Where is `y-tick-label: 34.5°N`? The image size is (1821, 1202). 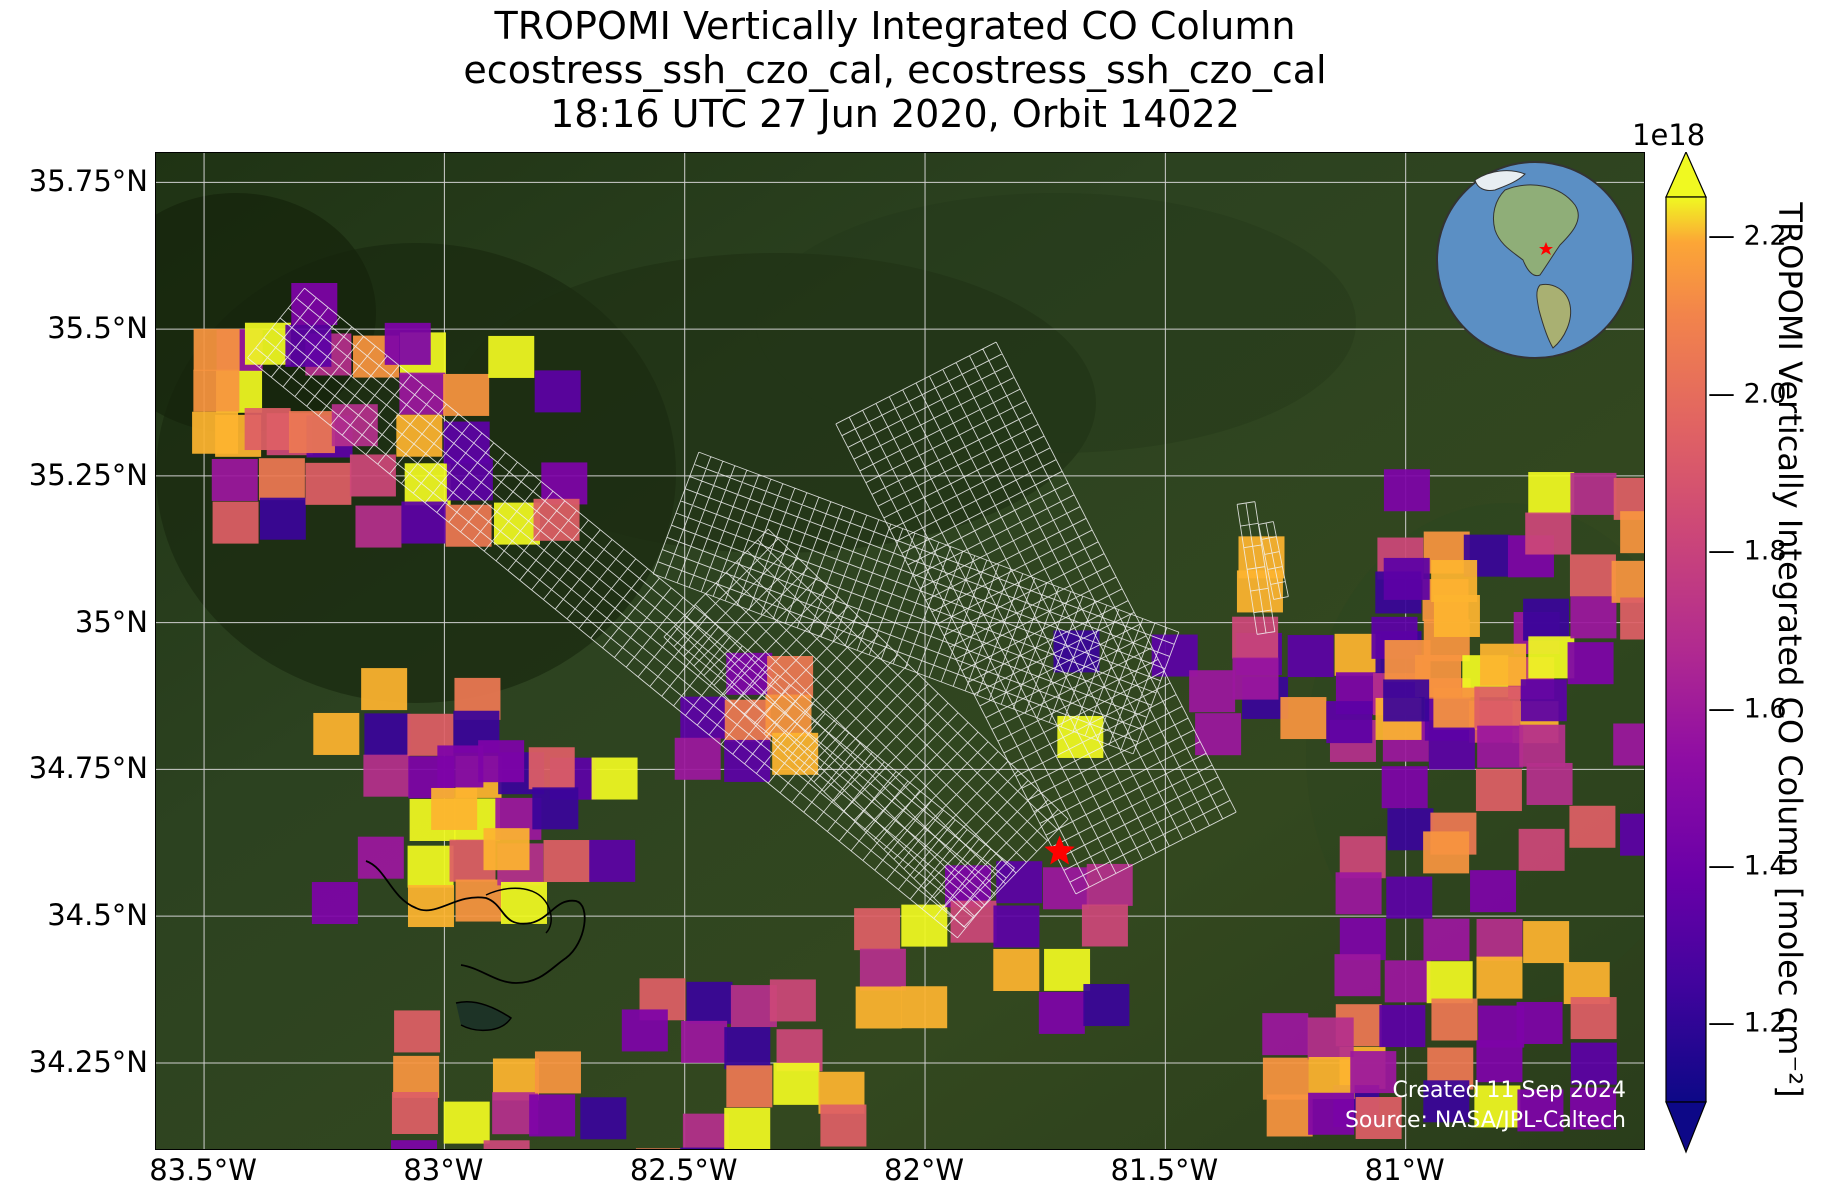 y-tick-label: 34.5°N is located at coordinates (97, 915).